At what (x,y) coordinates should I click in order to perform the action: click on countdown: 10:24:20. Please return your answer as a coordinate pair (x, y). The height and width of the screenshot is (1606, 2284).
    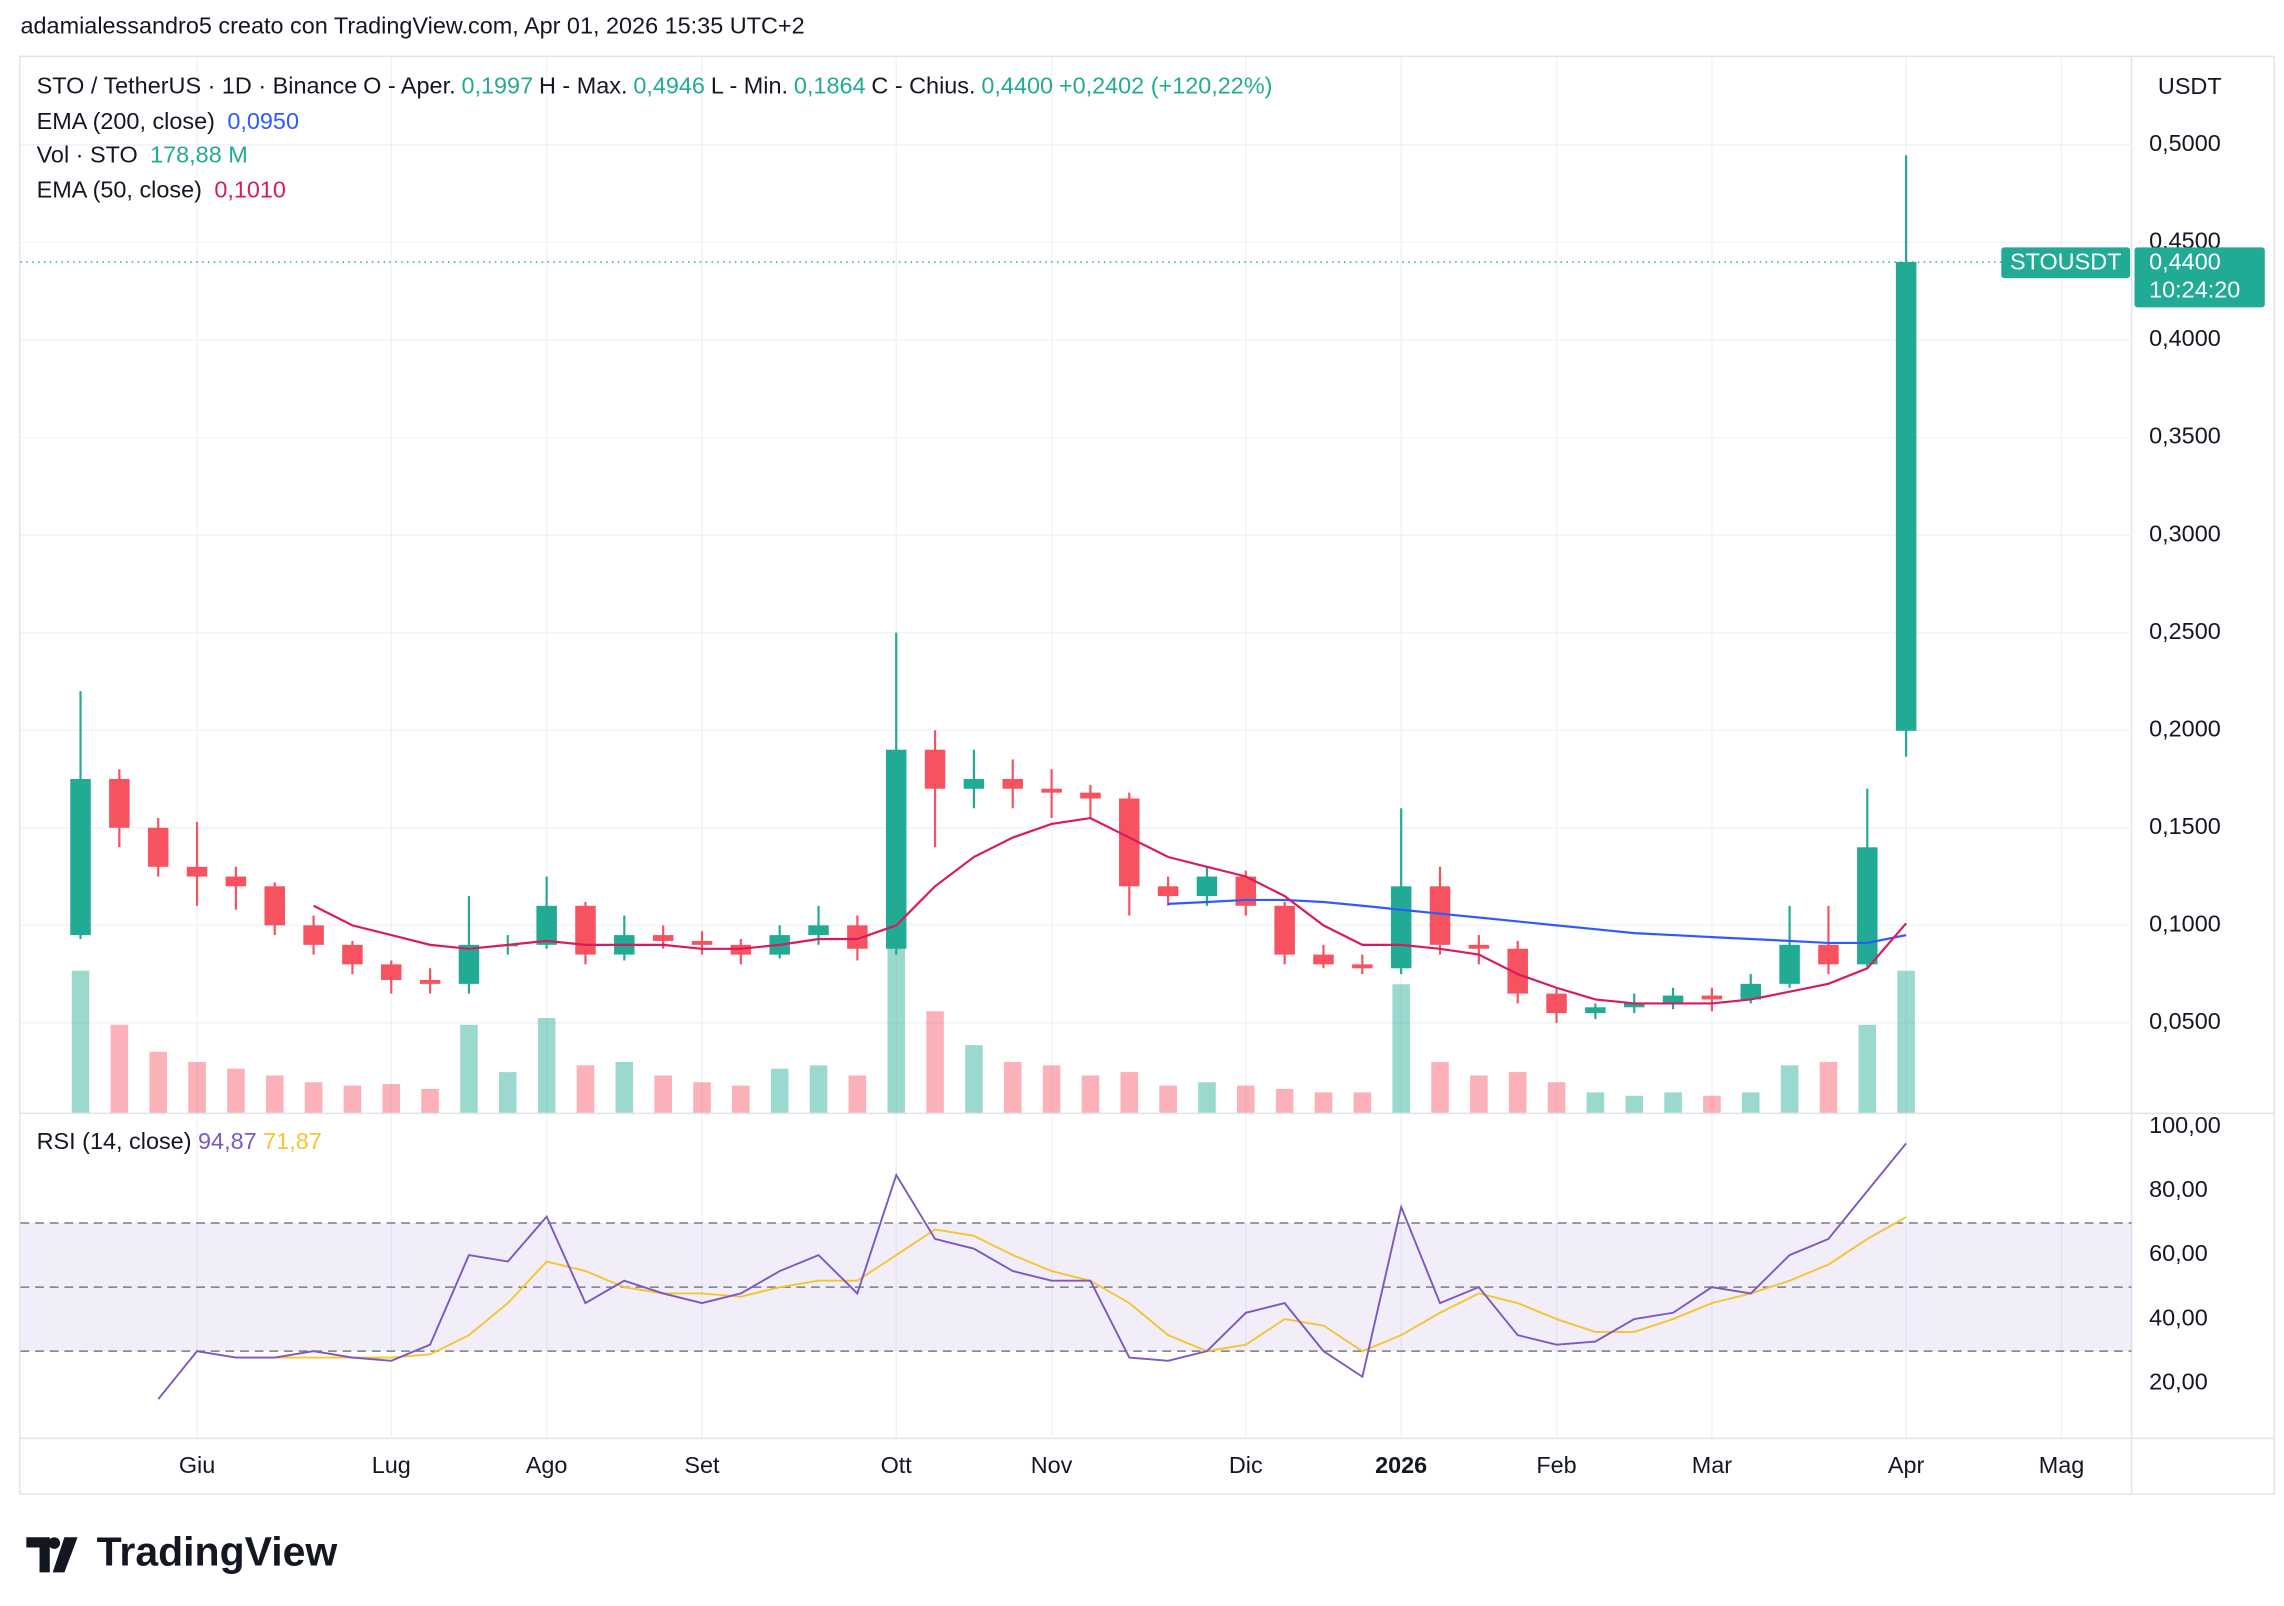
    Looking at the image, I should click on (2194, 289).